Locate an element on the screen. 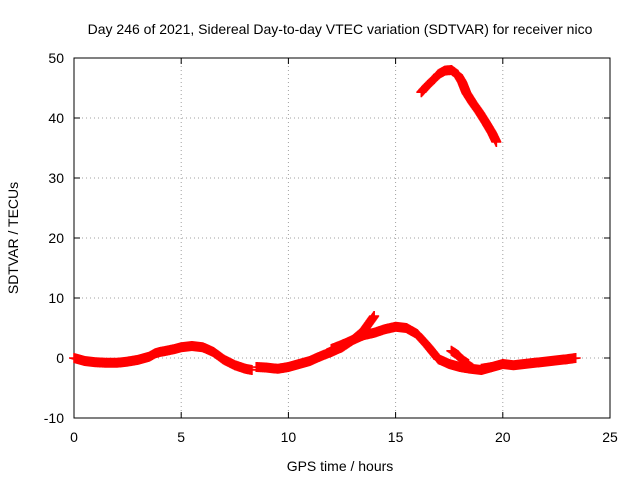 The width and height of the screenshot is (640, 480). y-tick-label: 20 is located at coordinates (56, 238).